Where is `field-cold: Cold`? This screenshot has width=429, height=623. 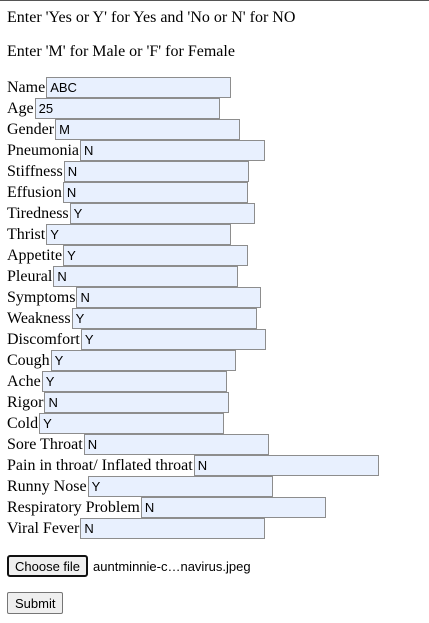
field-cold: Cold is located at coordinates (116, 423).